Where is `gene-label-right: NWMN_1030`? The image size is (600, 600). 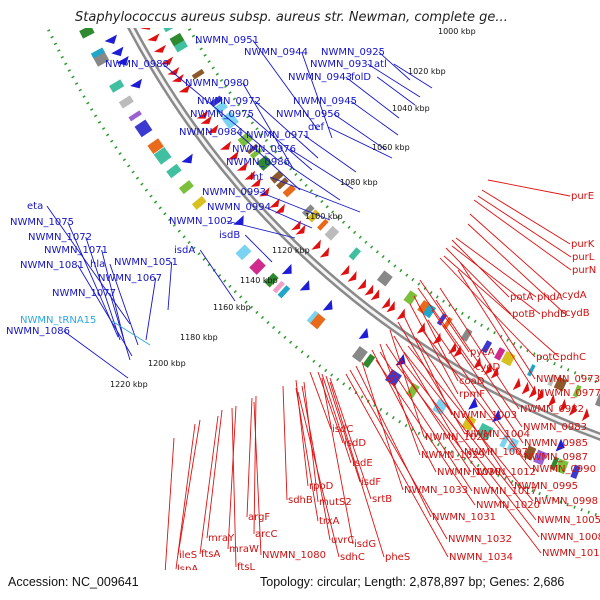
gene-label-right: NWMN_1030 is located at coordinates (469, 472).